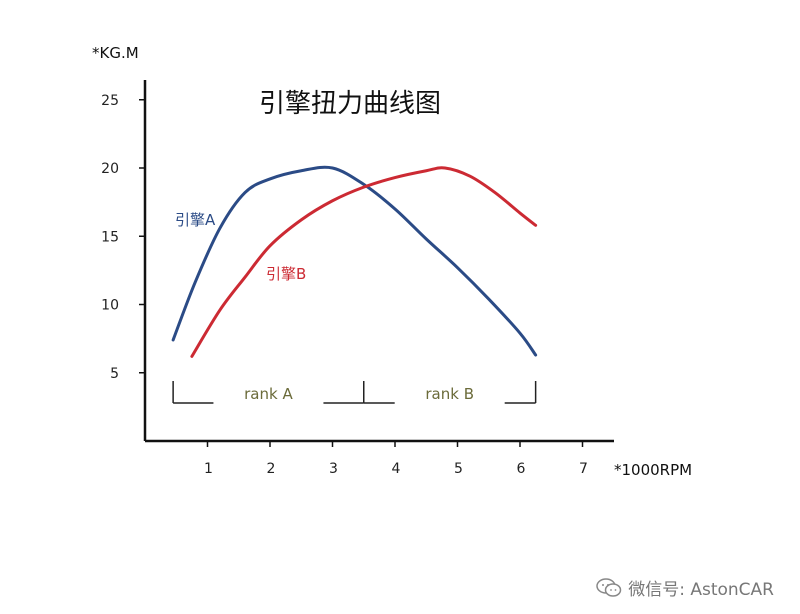 Image resolution: width=800 pixels, height=614 pixels. Describe the element at coordinates (521, 469) in the screenshot. I see `x-tick-label: 6` at that location.